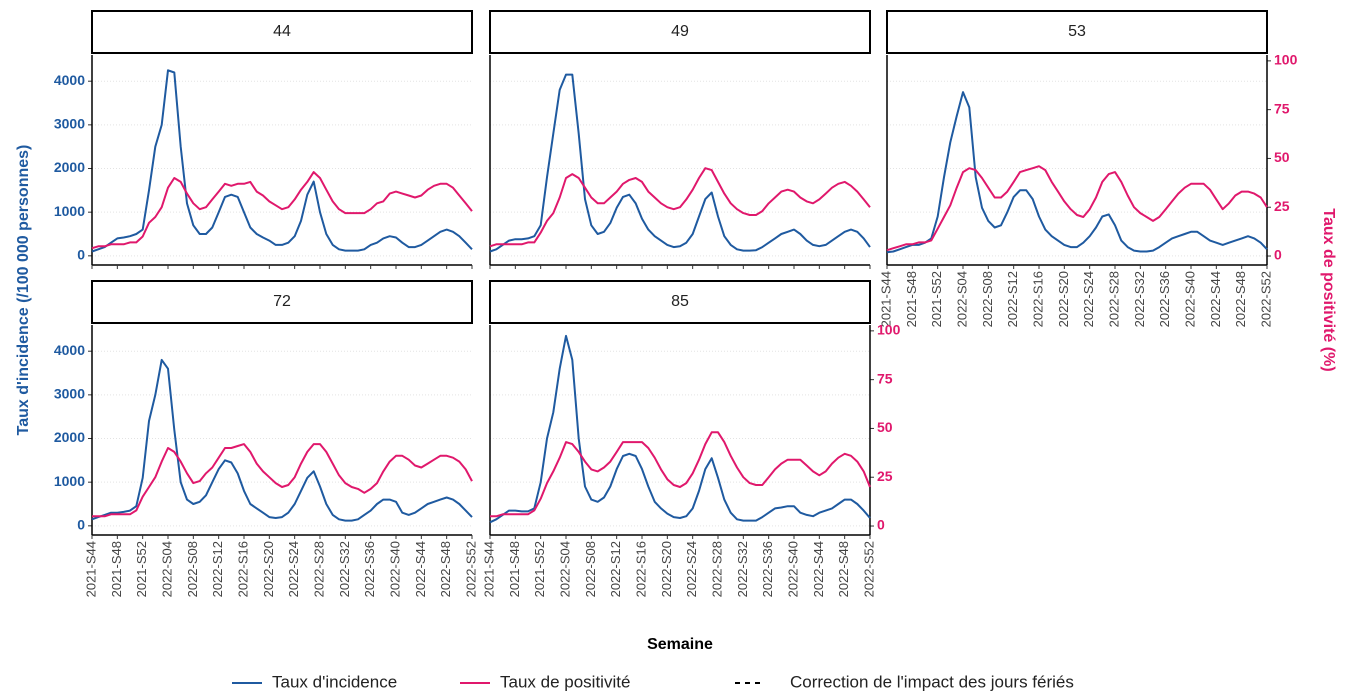 Image resolution: width=1350 pixels, height=697 pixels. What do you see at coordinates (1328, 289) in the screenshot?
I see `y2-axis-title: Taux de positivité (%)` at bounding box center [1328, 289].